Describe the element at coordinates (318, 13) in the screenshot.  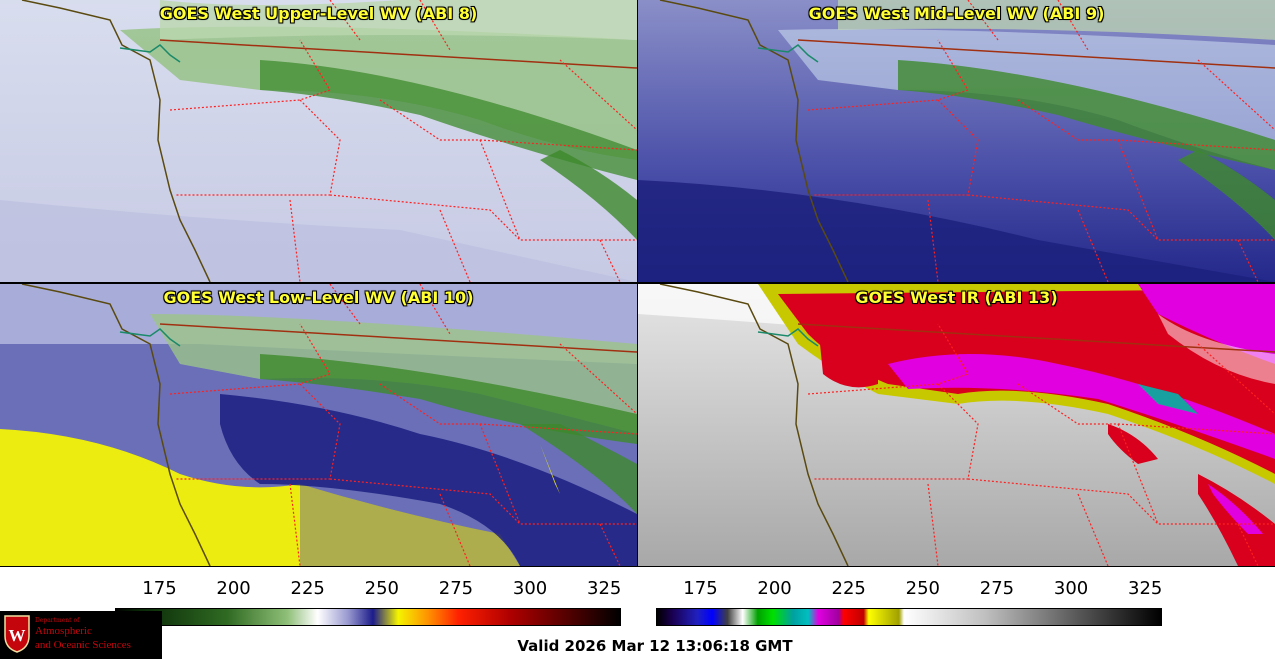
I see `panel-title: GOES West Upper-Level WV (ABI 8)` at that location.